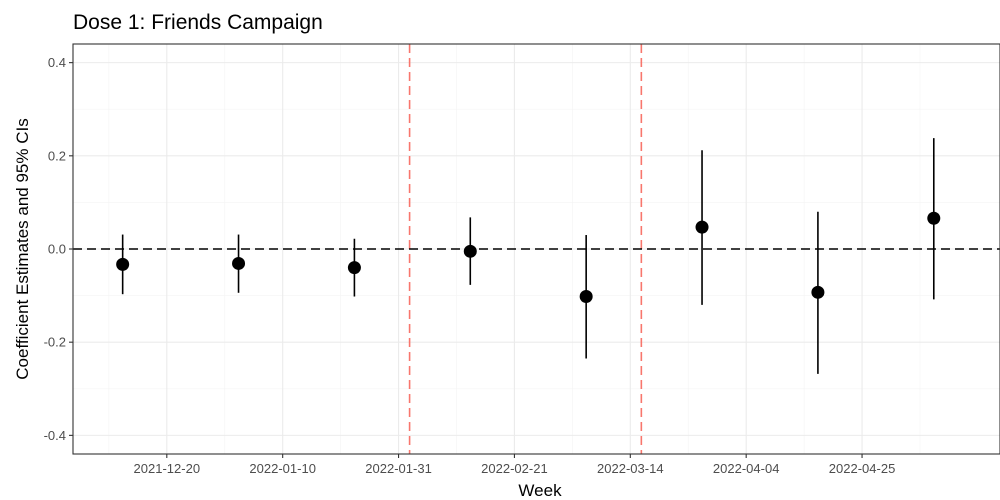 This screenshot has width=1000, height=500. I want to click on x-tick-label: 2022-02-21, so click(514, 468).